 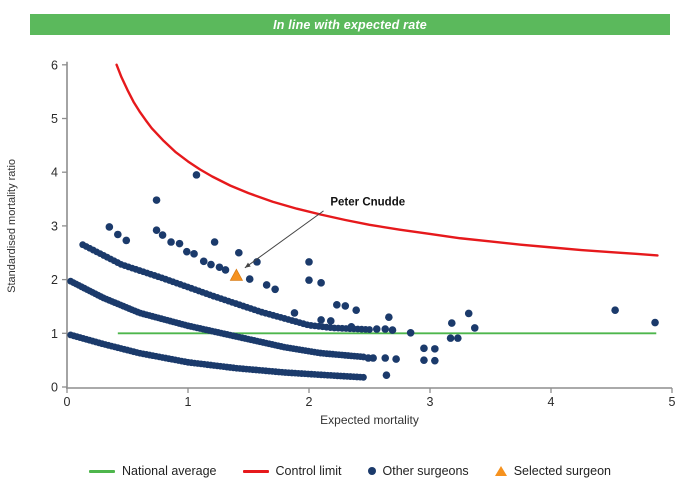 What do you see at coordinates (367, 203) in the screenshot?
I see `annotation-label: Peter Cnudde` at bounding box center [367, 203].